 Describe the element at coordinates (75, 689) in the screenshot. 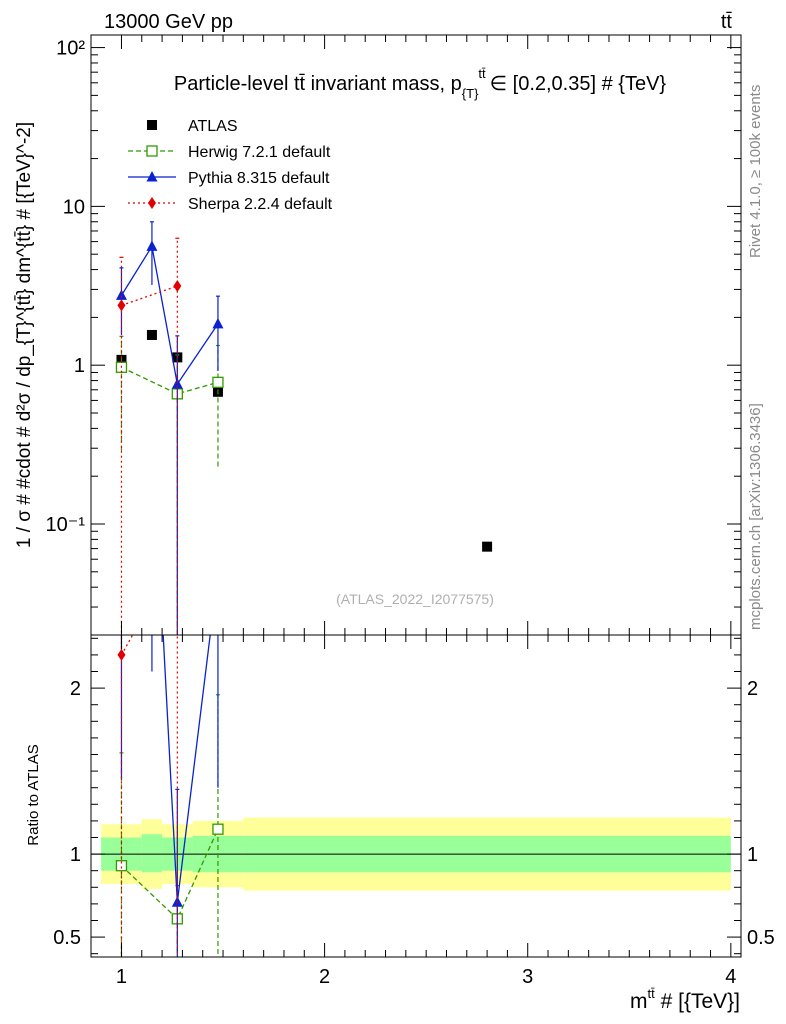

I see `ratio-y-tick-label-left: 2` at that location.